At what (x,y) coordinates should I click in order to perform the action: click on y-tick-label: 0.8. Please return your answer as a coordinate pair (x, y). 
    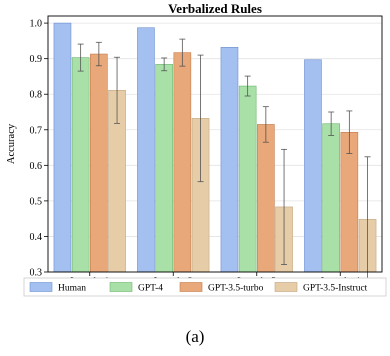
    Looking at the image, I should click on (36, 95).